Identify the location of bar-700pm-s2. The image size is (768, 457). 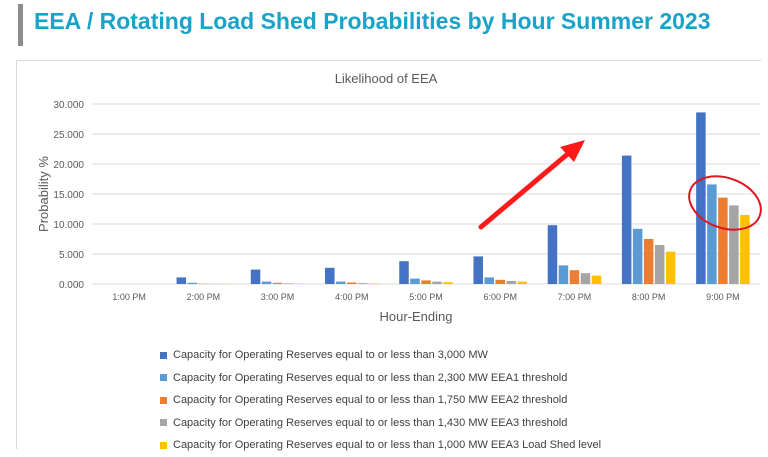
(575, 277).